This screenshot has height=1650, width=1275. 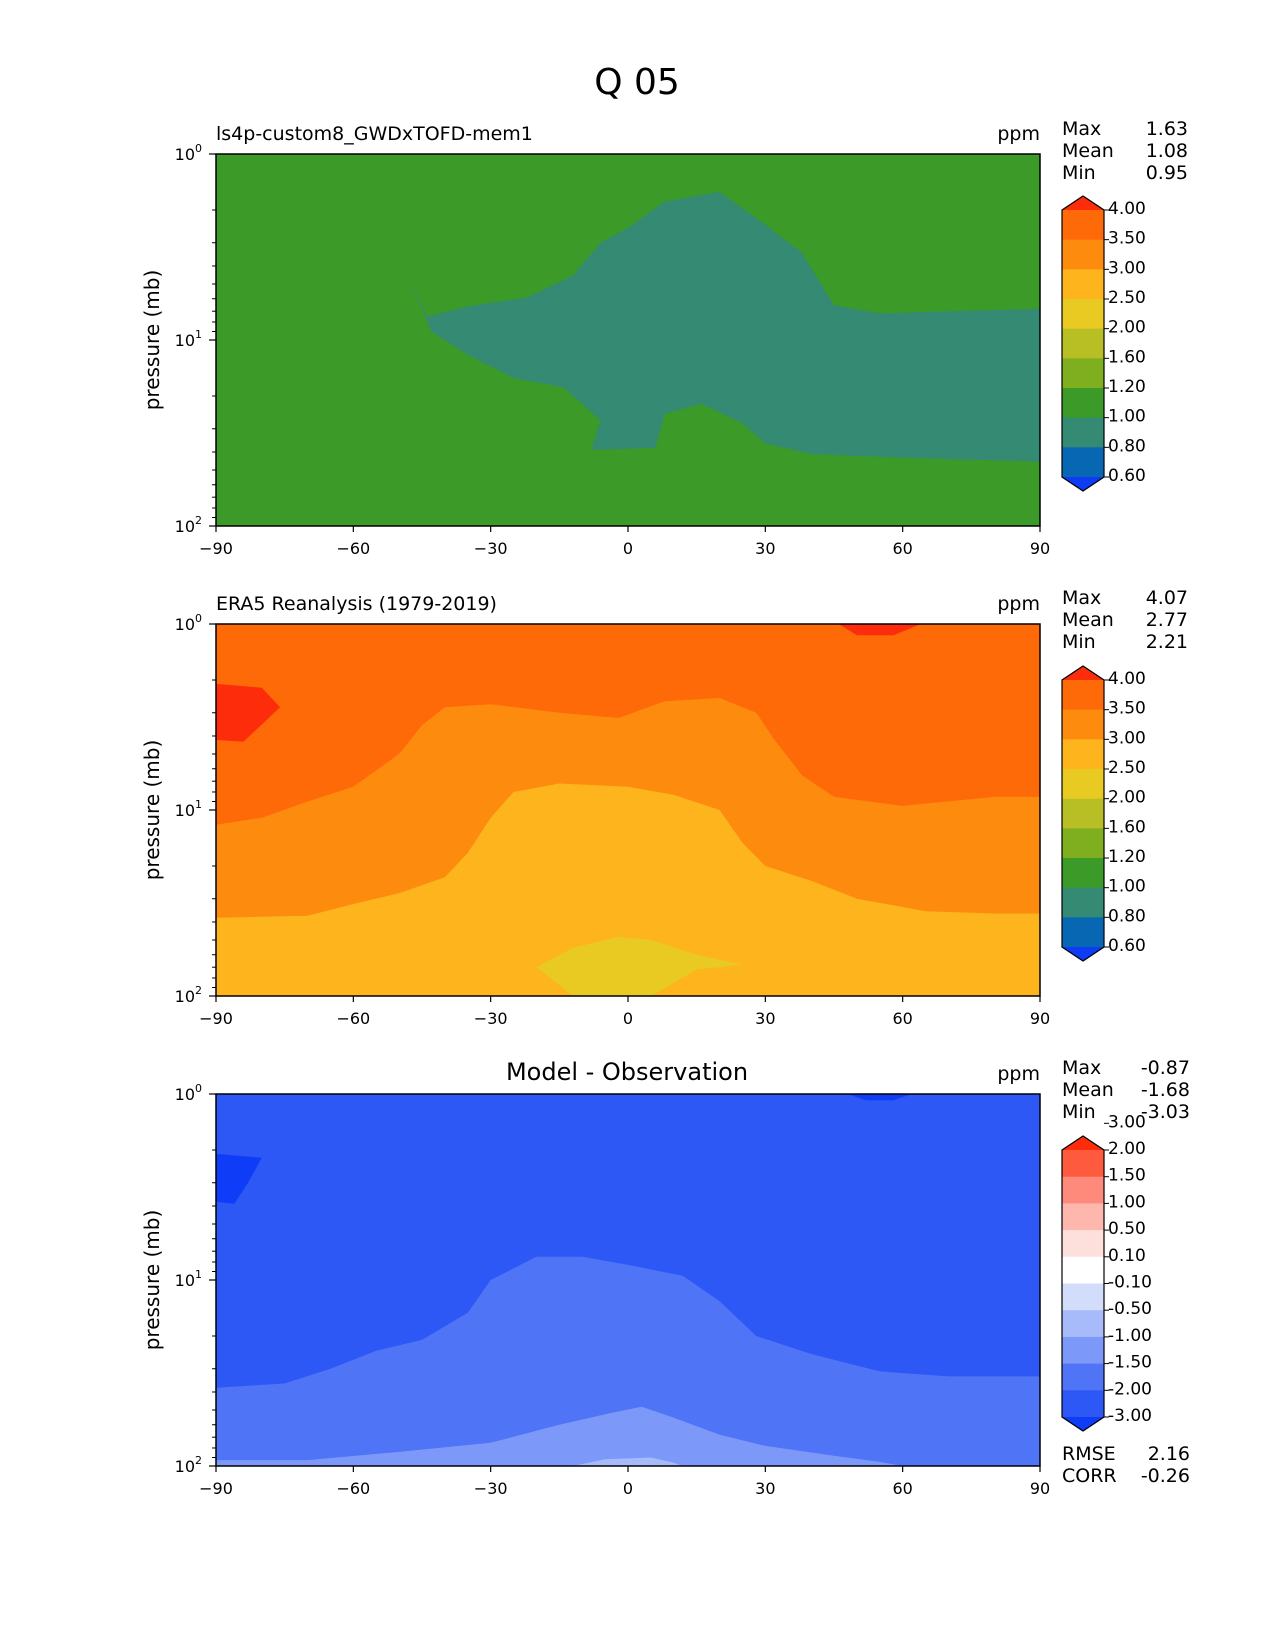 What do you see at coordinates (1127, 298) in the screenshot?
I see `colorbar-label: 2.50` at bounding box center [1127, 298].